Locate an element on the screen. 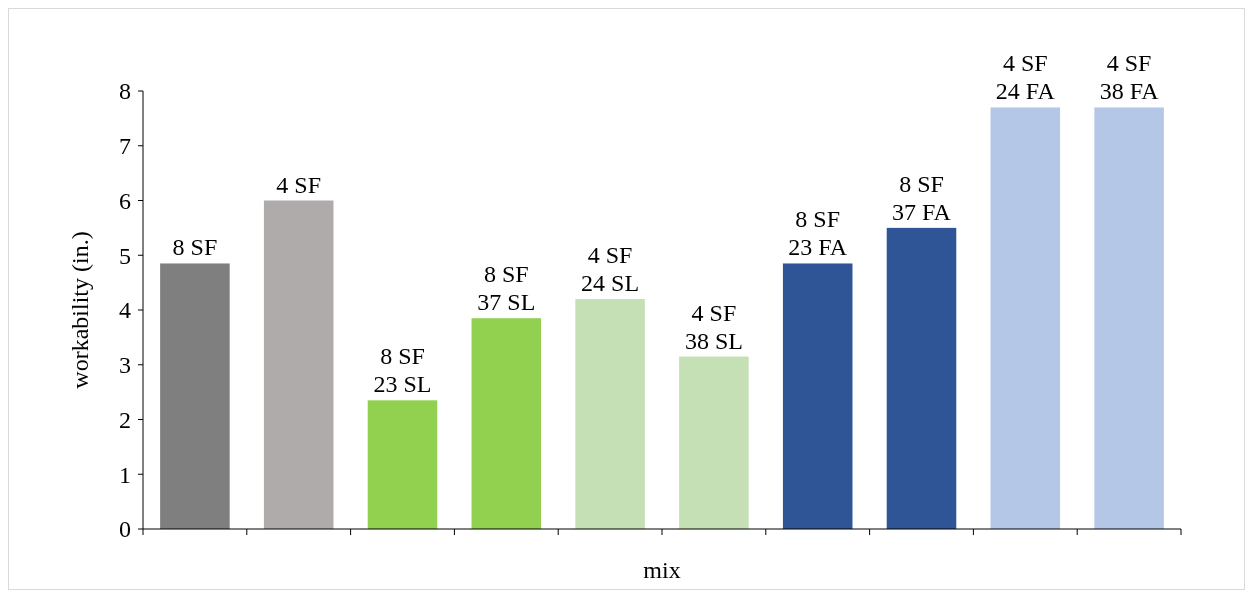  y-axis-title: workability (in.) is located at coordinates (80, 310).